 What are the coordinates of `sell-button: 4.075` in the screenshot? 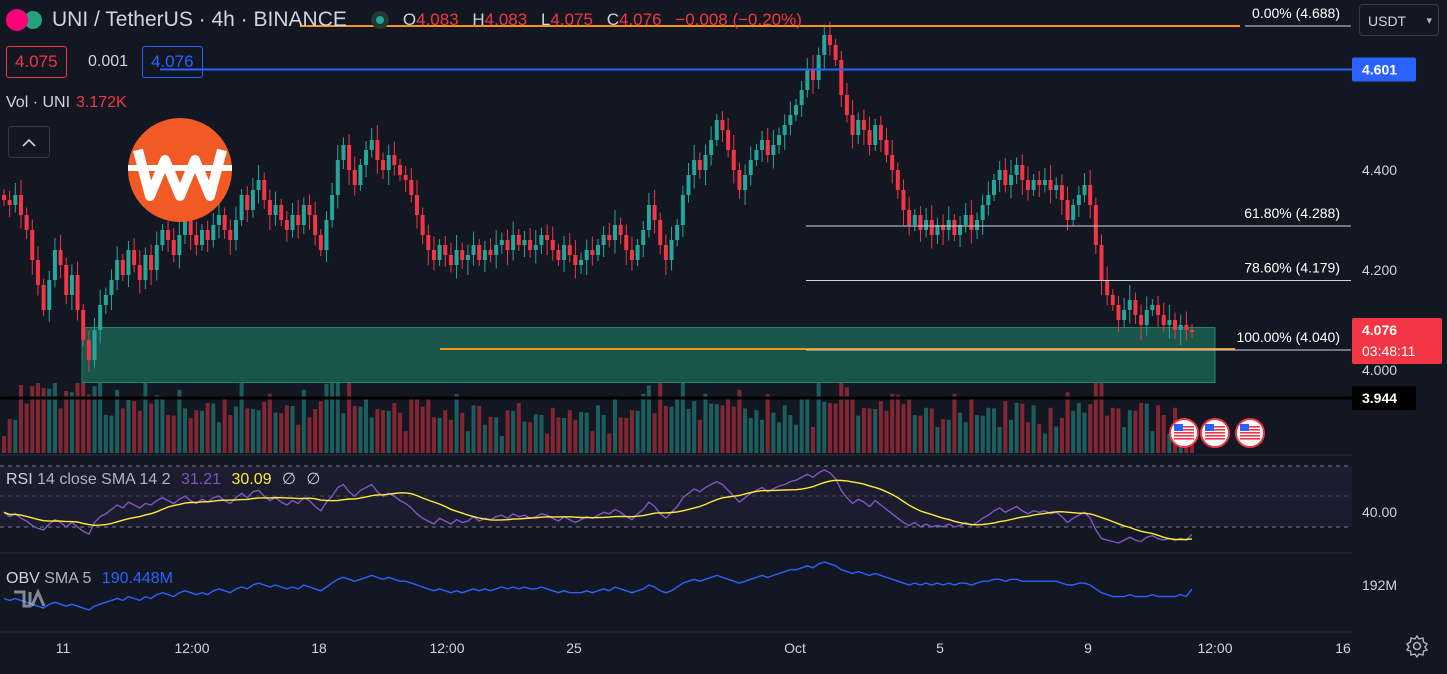 It's located at (36, 62).